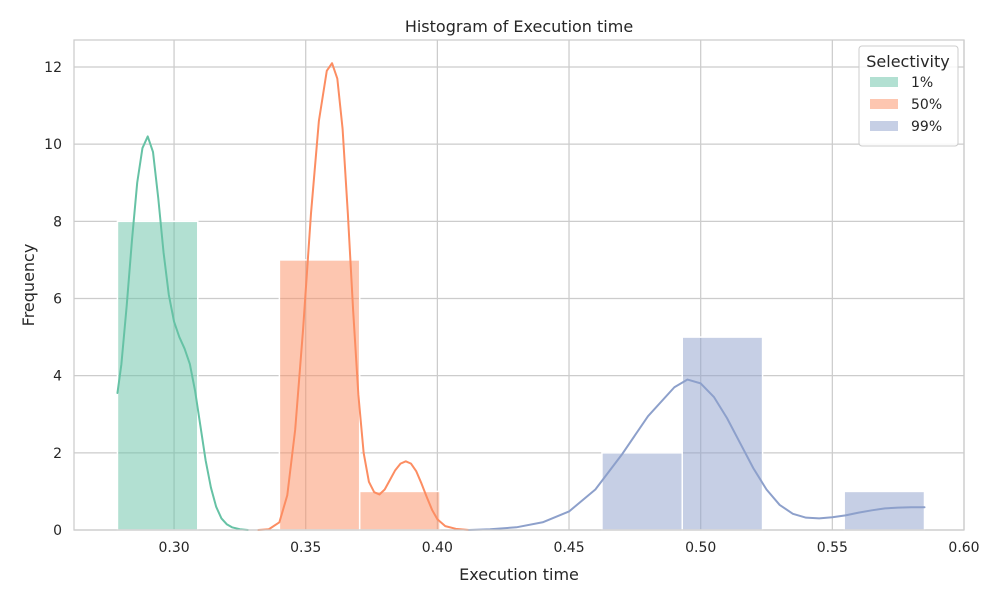  Describe the element at coordinates (57, 300) in the screenshot. I see `y-tick-label: 6` at that location.